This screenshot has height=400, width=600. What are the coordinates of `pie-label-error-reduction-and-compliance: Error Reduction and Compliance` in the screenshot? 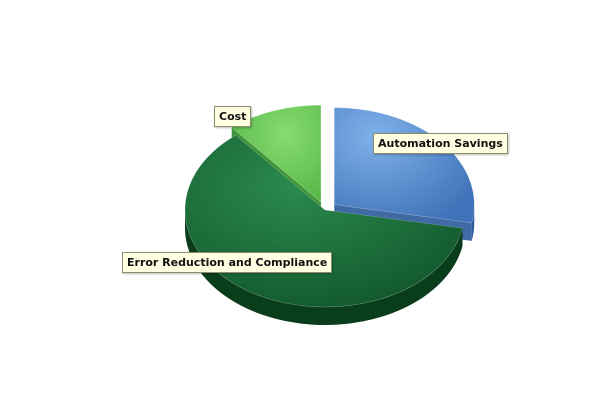 It's located at (227, 262).